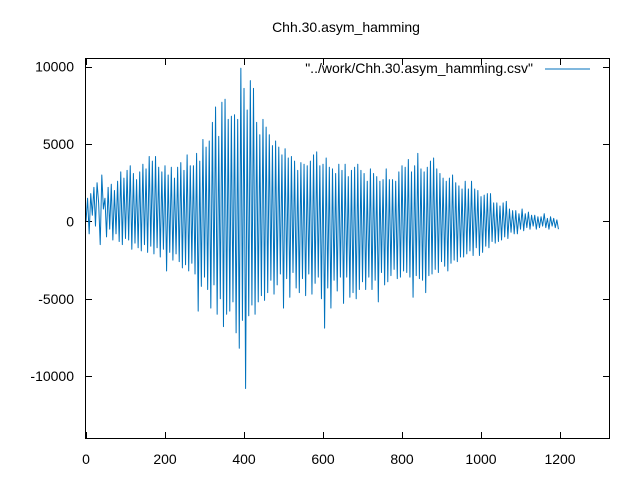 The height and width of the screenshot is (480, 640). I want to click on y-tick-label: 10000, so click(54, 67).